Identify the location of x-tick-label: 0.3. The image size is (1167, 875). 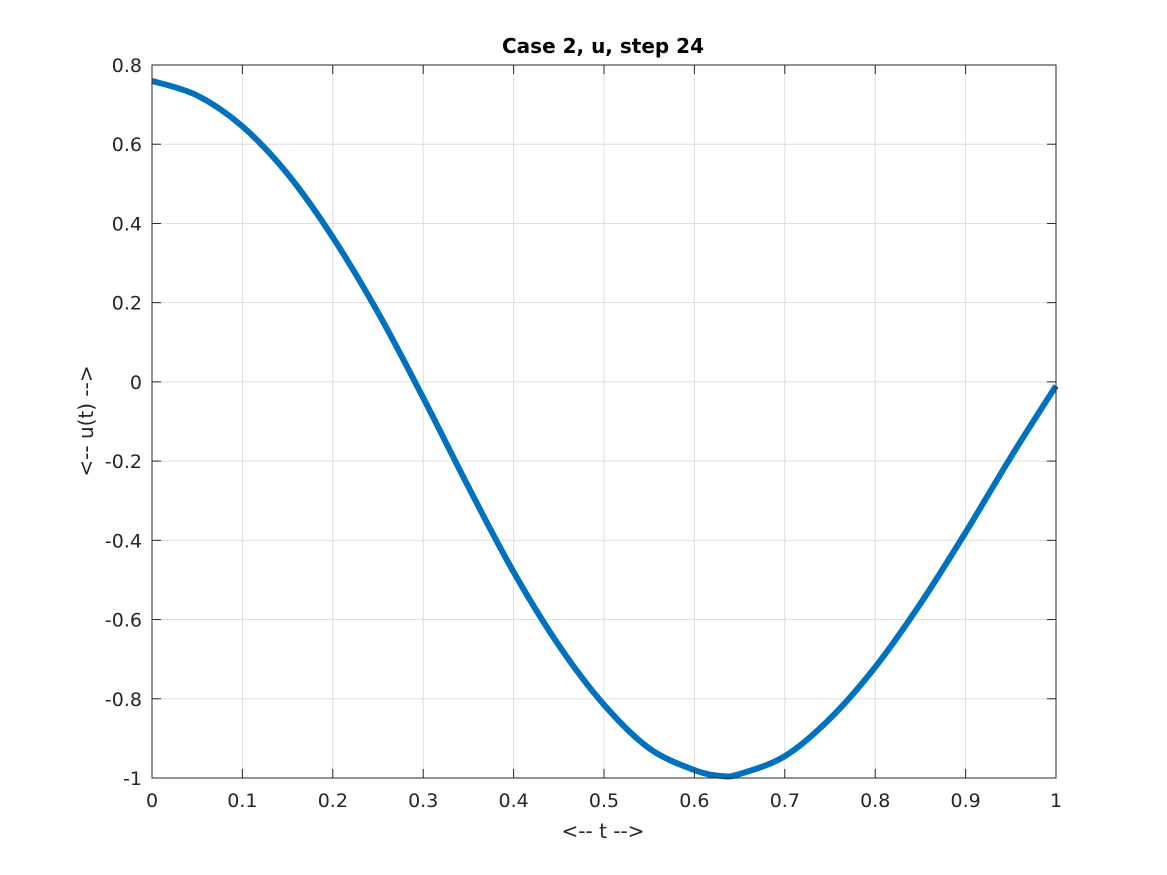
(423, 801).